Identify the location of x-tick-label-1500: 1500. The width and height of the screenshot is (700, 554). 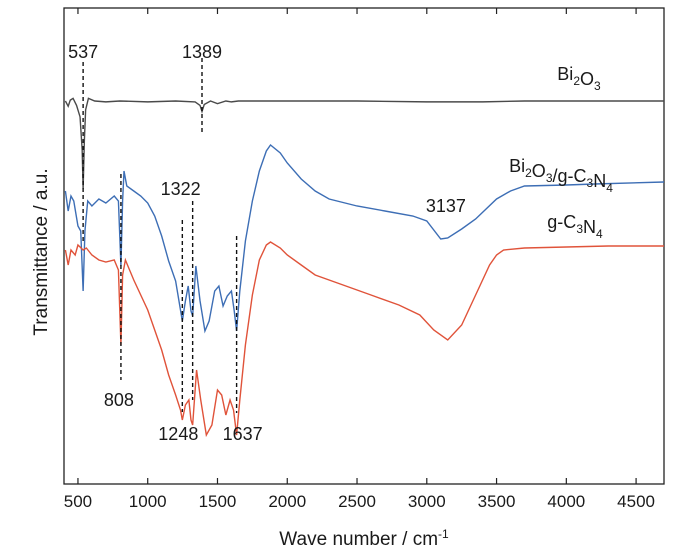
(218, 501).